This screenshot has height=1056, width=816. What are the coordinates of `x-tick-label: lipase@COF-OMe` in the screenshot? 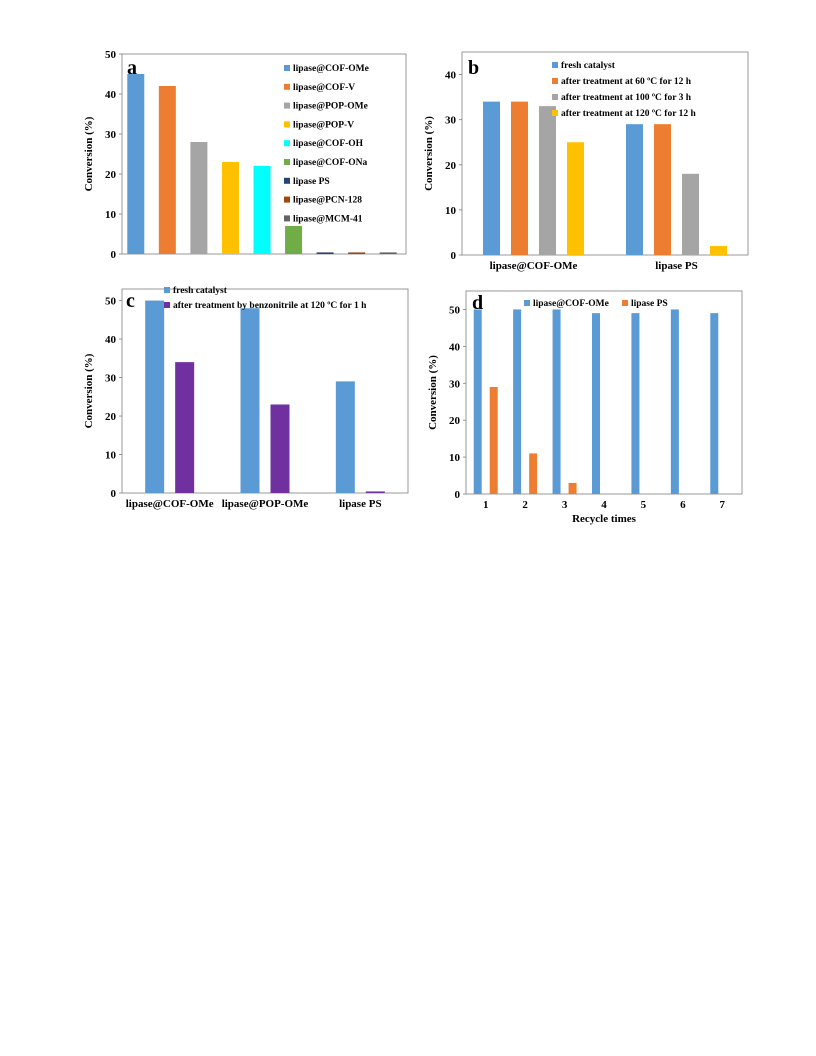 It's located at (170, 504).